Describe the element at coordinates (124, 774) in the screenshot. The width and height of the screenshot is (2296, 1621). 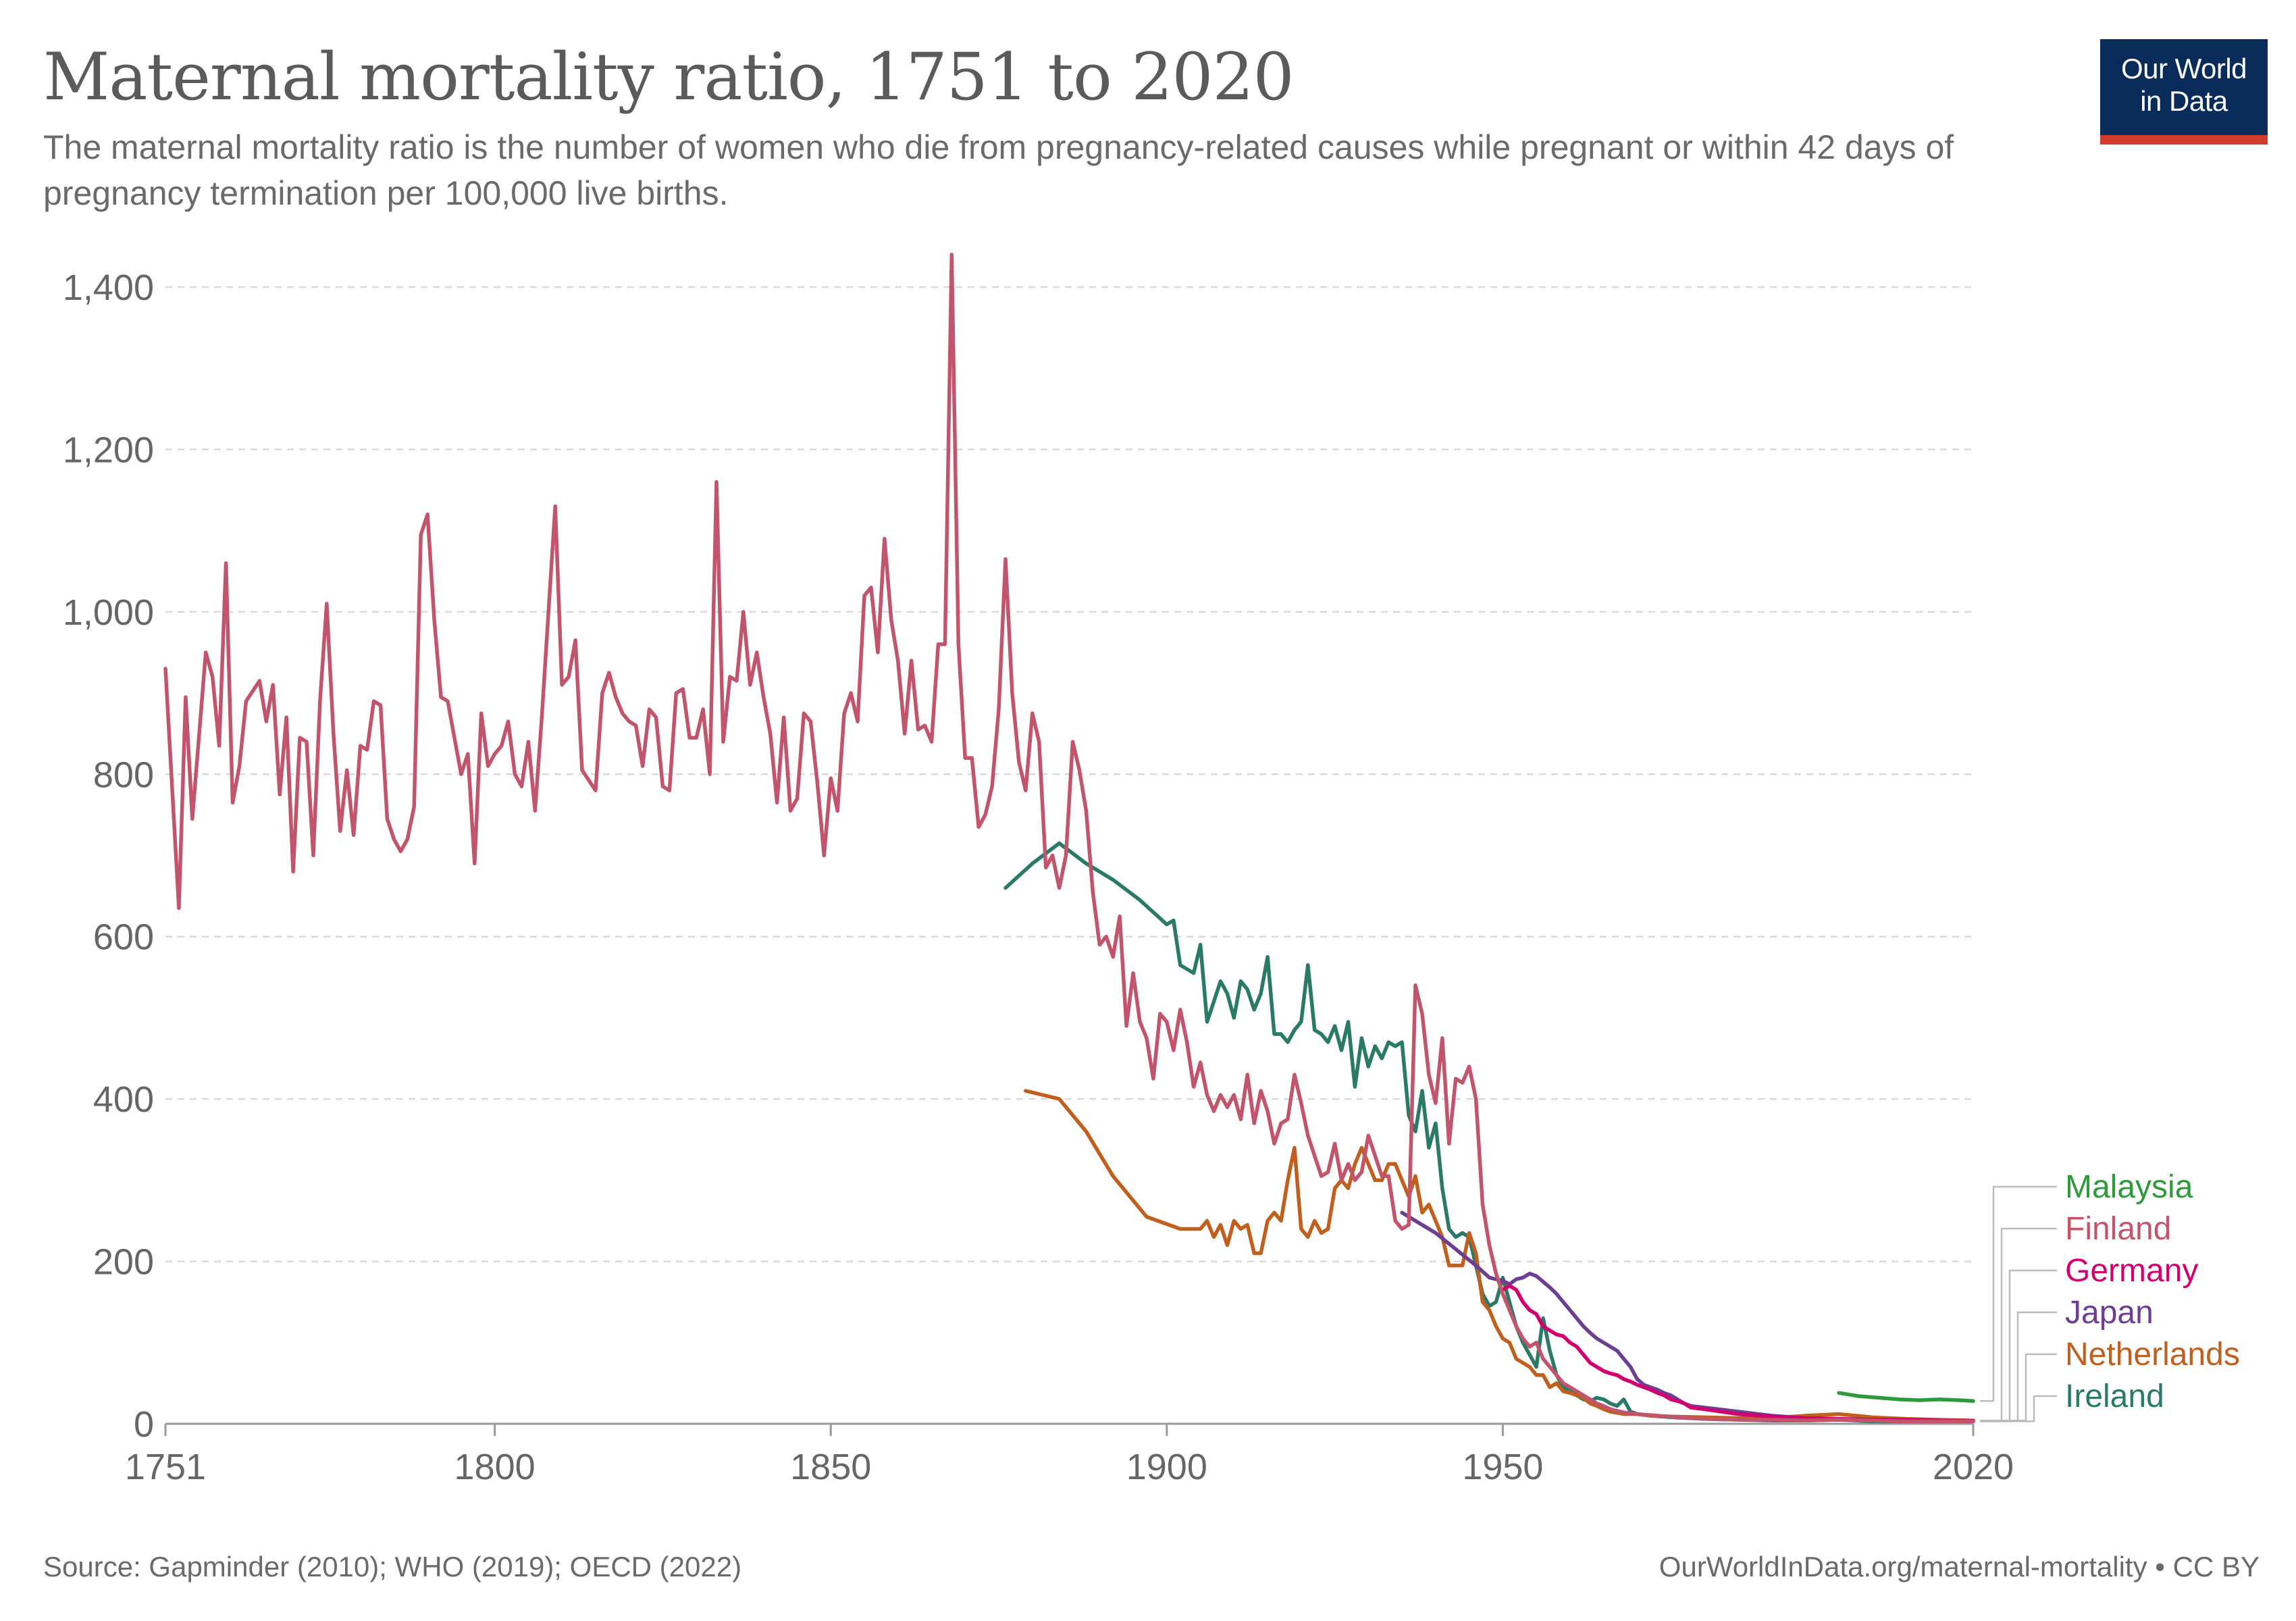
I see `y-tick-label: 800` at that location.